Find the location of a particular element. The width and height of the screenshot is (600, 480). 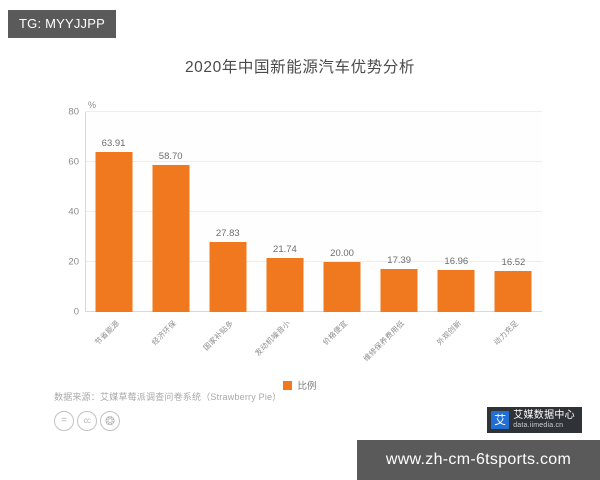

brand-logo: 艾 艾媒数据中心 data.iimedia.cn is located at coordinates (534, 420).